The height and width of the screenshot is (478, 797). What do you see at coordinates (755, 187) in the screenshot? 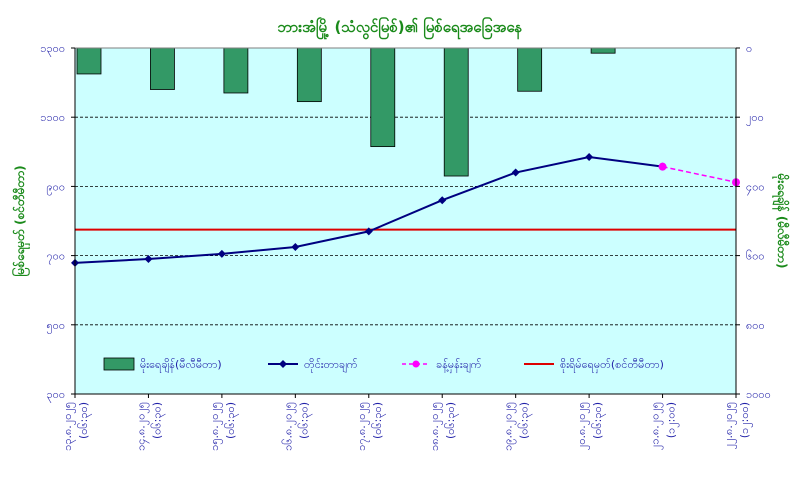
I see `right-tick-label: ၄၀၀` at bounding box center [755, 187].